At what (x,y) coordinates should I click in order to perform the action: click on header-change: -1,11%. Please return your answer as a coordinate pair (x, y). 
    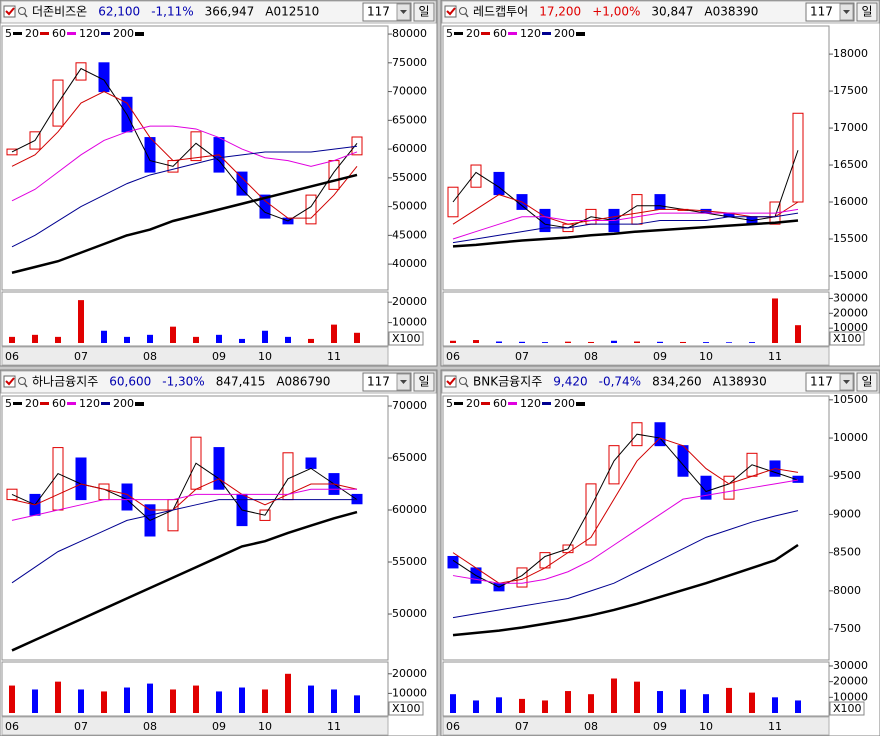
    Looking at the image, I should click on (172, 12).